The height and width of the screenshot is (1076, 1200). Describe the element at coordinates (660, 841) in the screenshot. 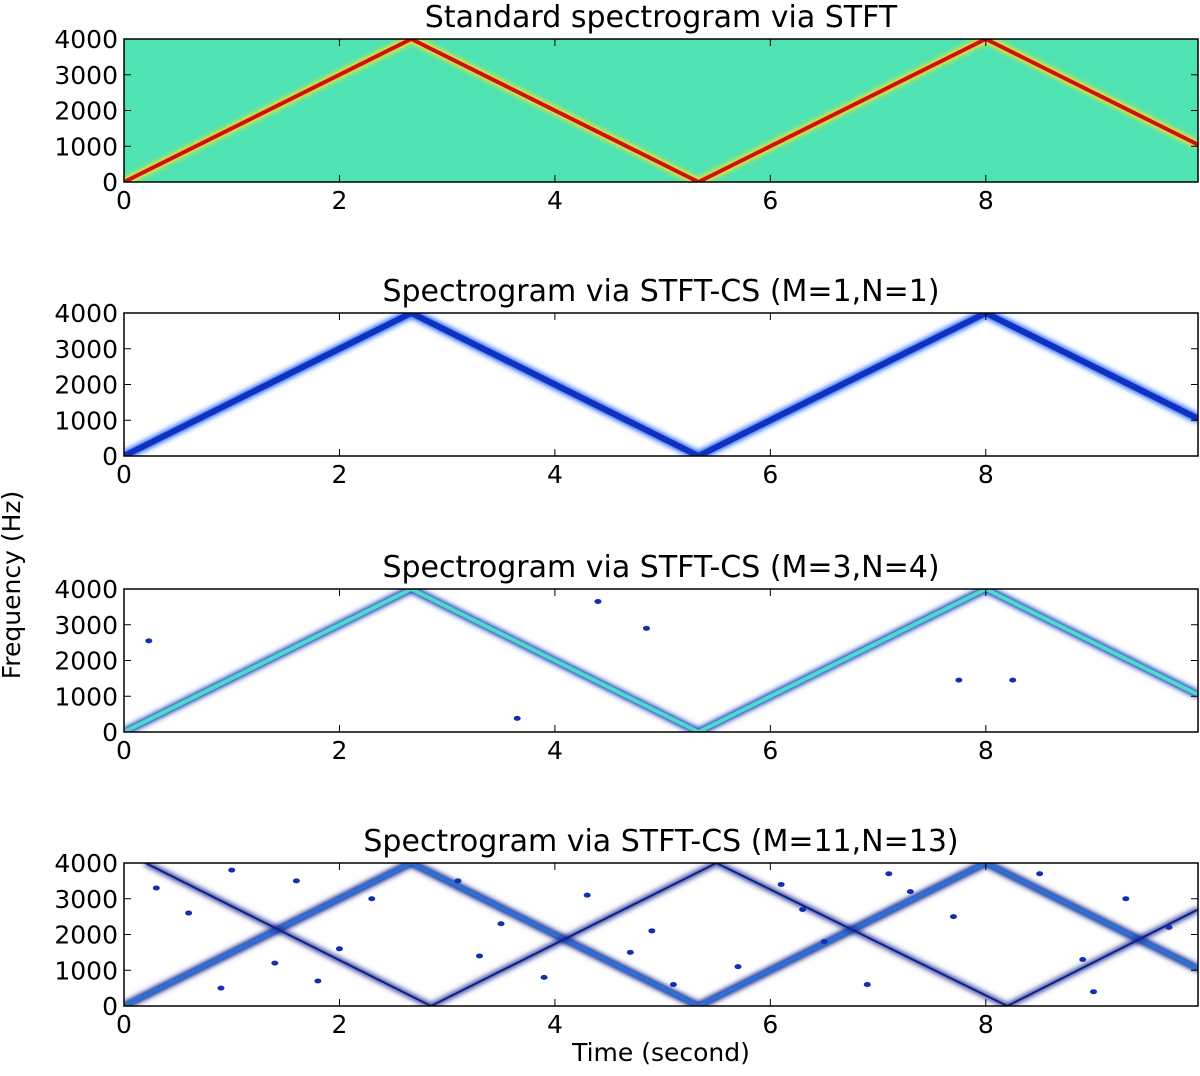

I see `chart-title: Spectrogram via STFT-CS (M=11,N=13)` at that location.